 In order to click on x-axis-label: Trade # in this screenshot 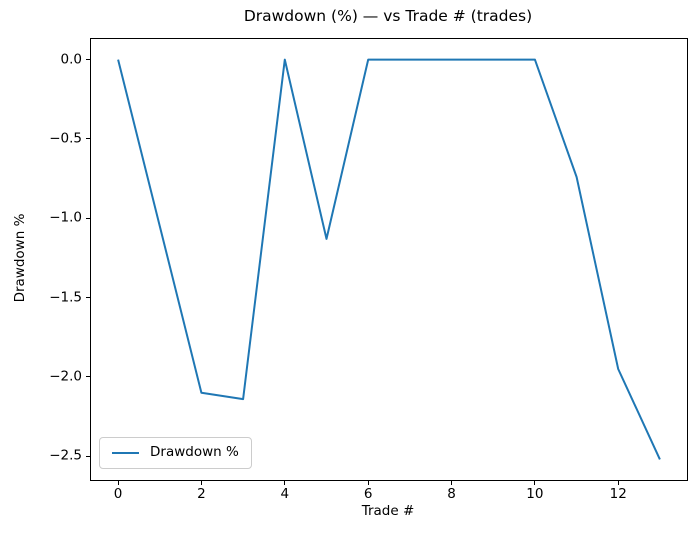, I will do `click(388, 511)`.